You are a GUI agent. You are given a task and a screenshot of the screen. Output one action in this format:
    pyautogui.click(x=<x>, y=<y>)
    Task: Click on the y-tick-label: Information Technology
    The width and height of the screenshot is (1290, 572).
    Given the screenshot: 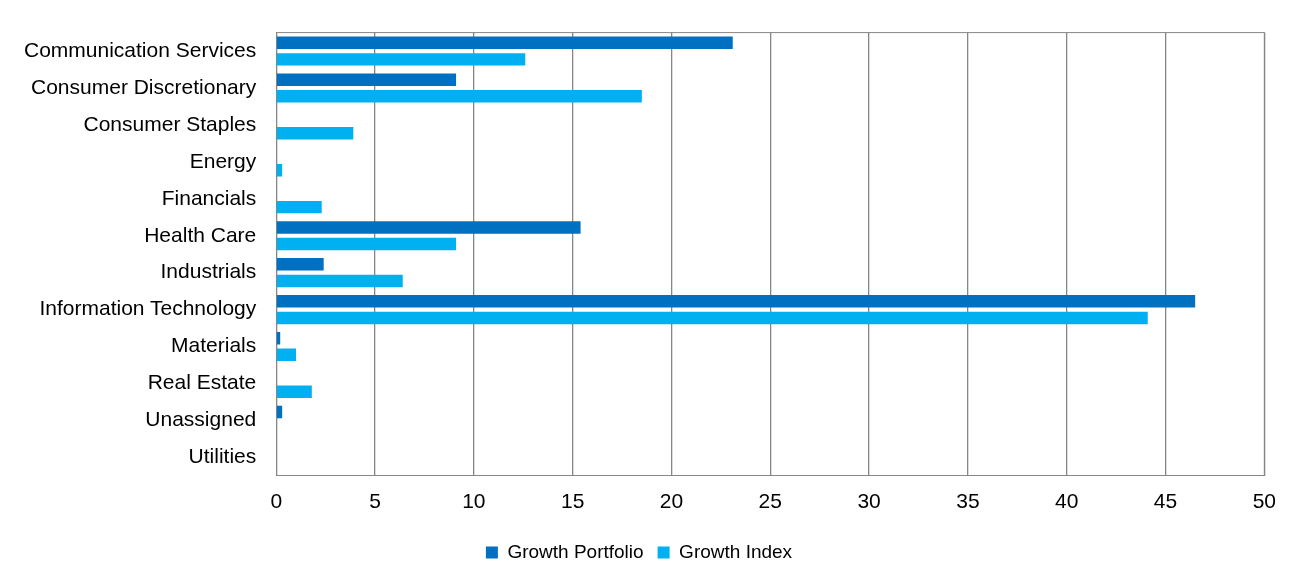 What is the action you would take?
    pyautogui.click(x=148, y=308)
    